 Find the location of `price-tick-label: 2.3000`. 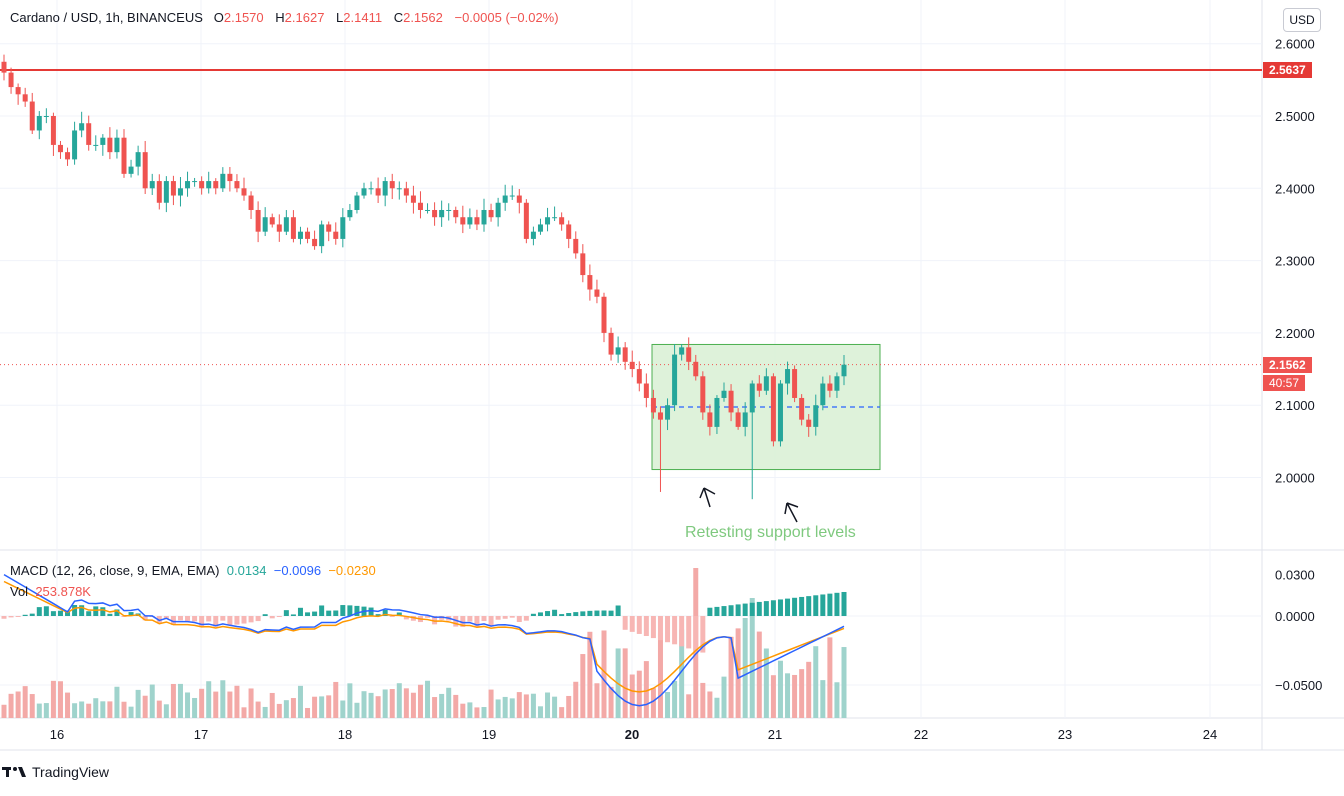

price-tick-label: 2.3000 is located at coordinates (1295, 261).